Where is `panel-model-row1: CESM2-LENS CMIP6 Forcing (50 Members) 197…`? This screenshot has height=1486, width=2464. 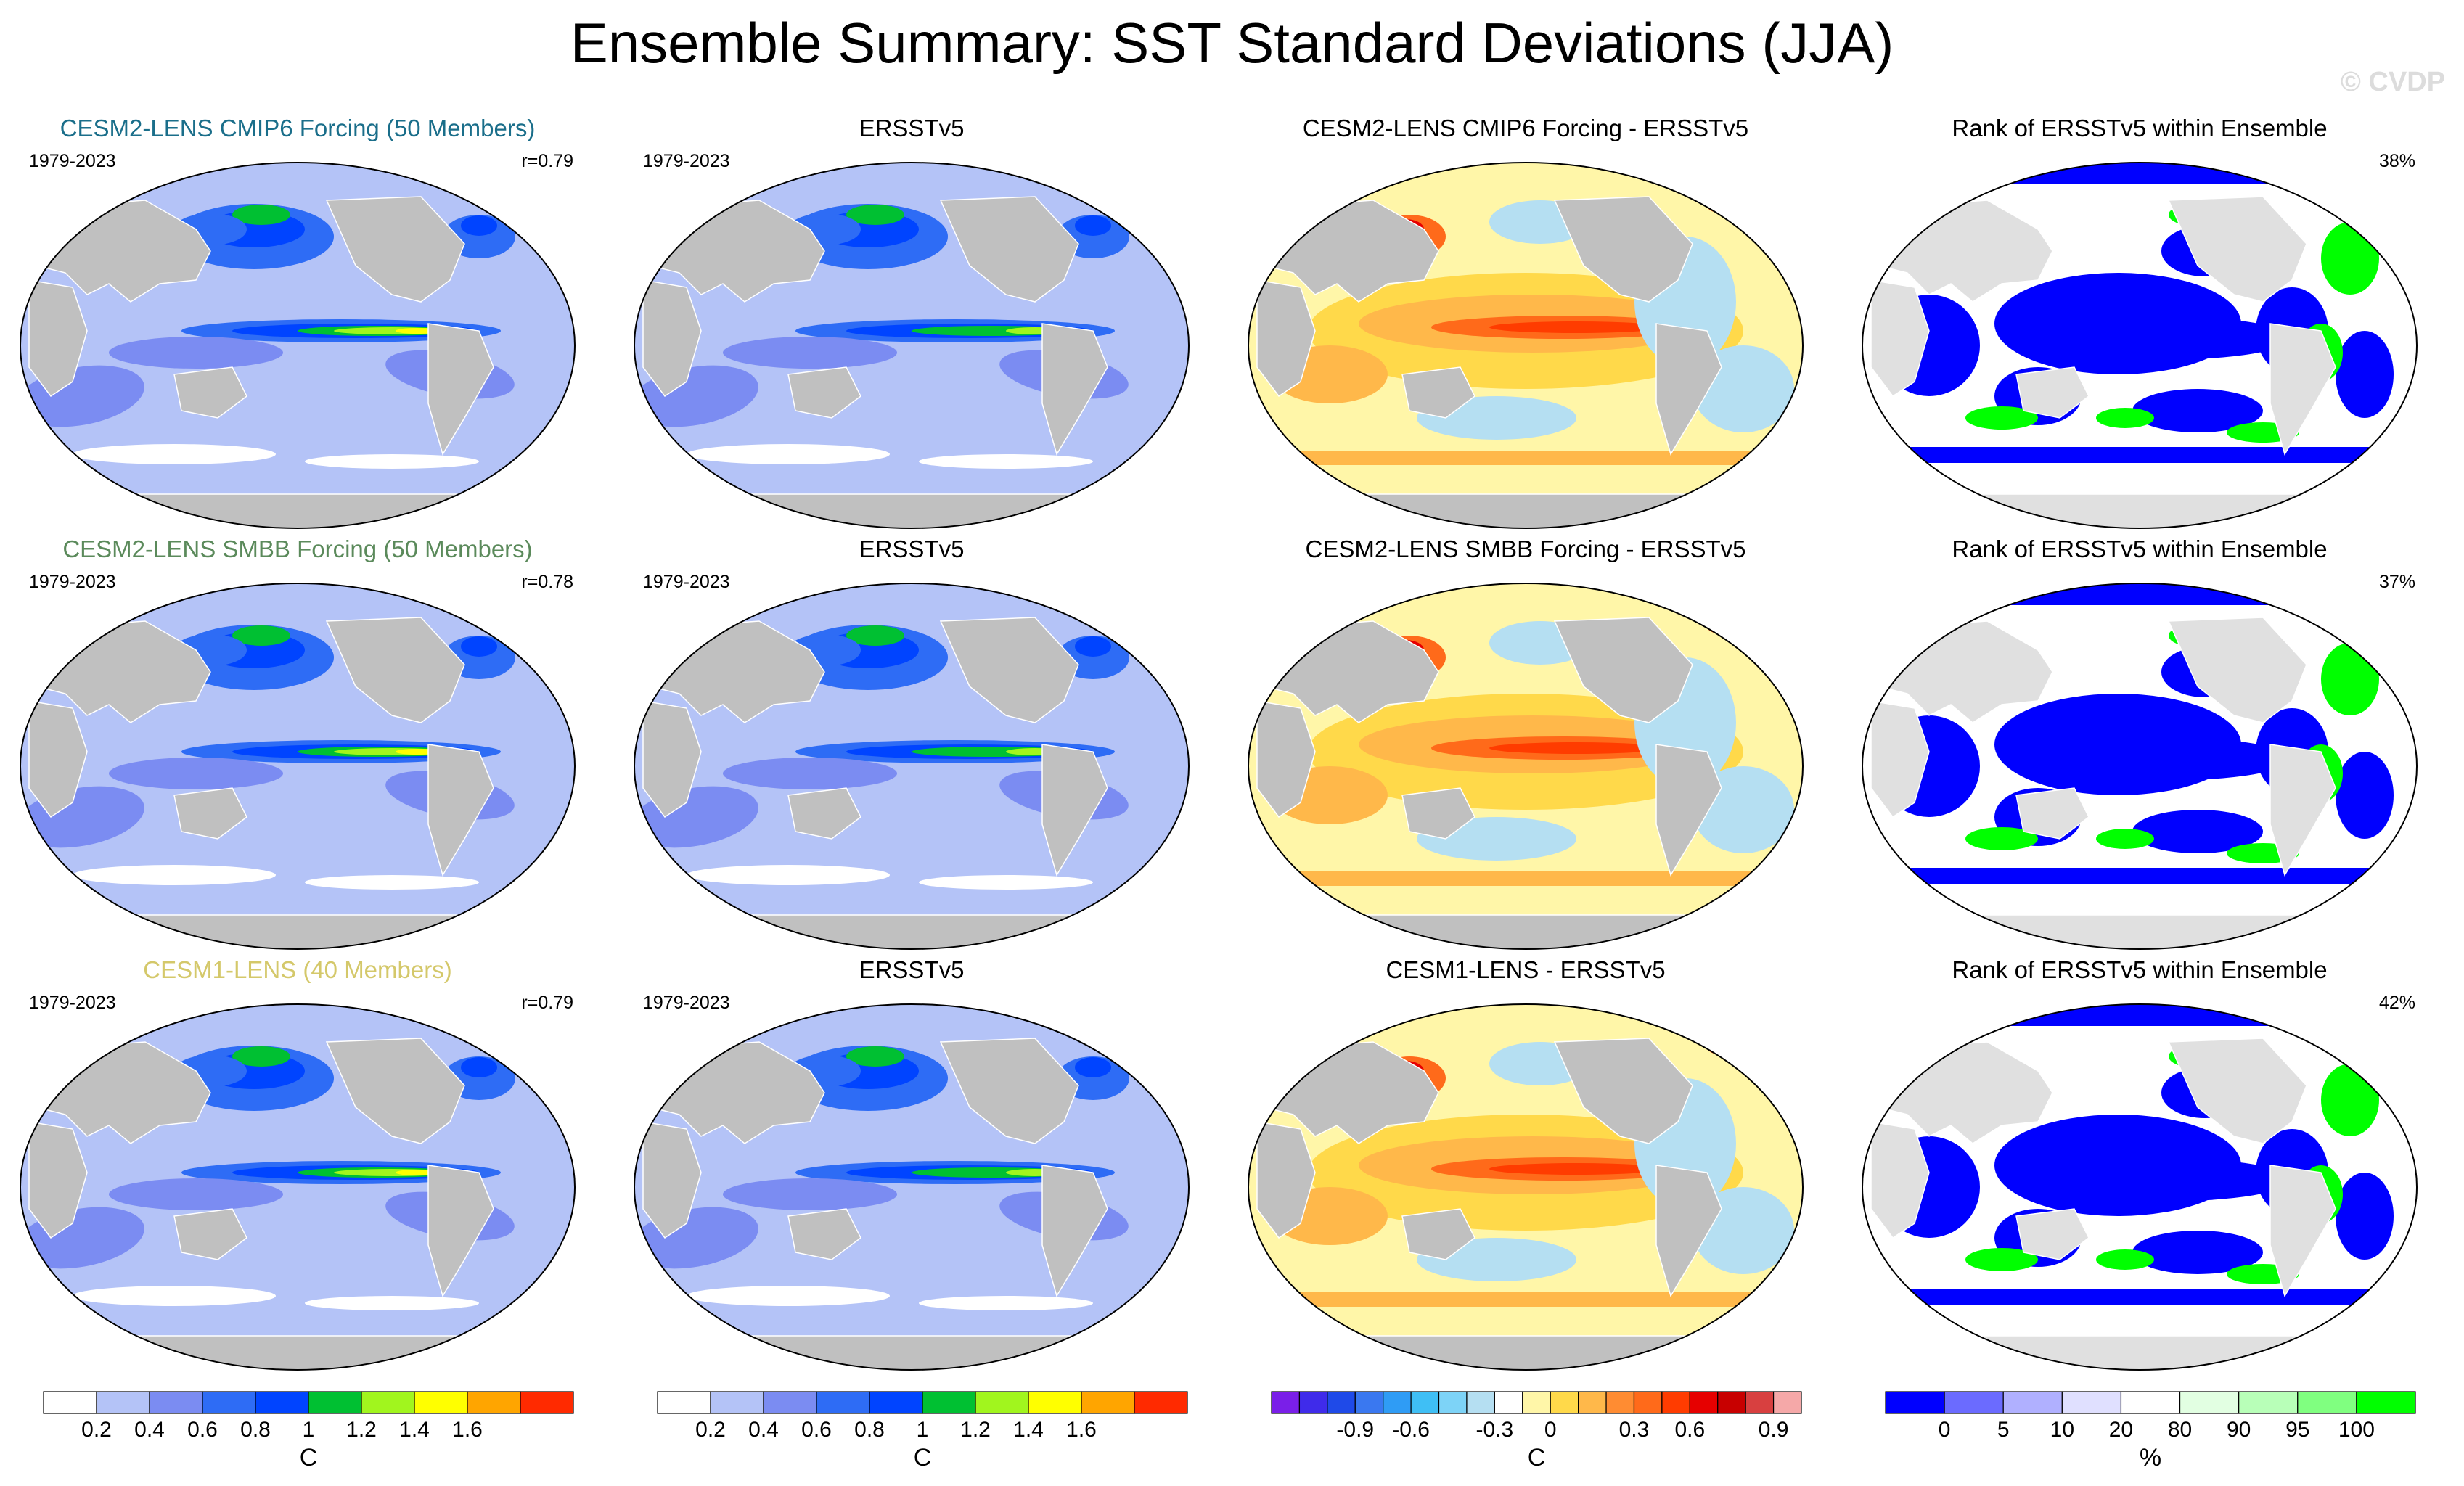 panel-model-row1: CESM2-LENS CMIP6 Forcing (50 Members) 197… is located at coordinates (298, 324).